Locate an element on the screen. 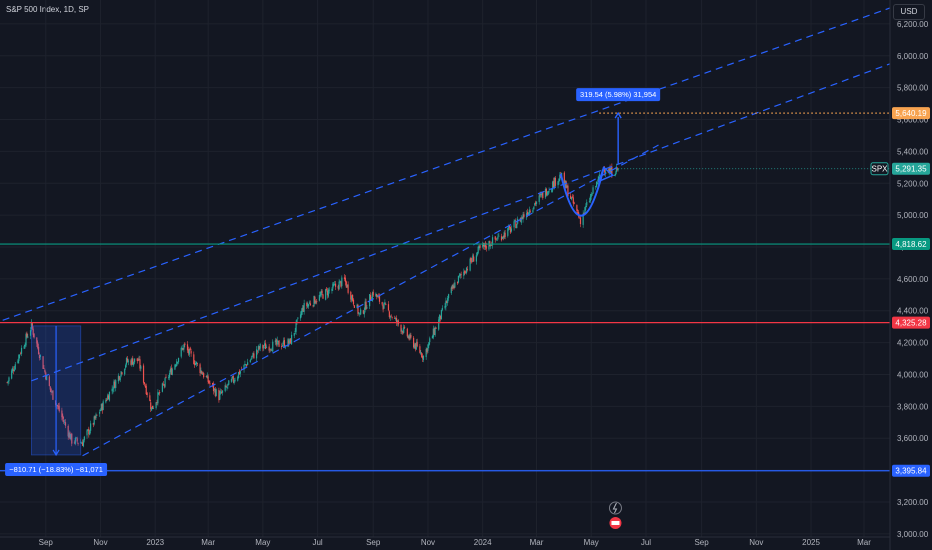  level-badge-label: 4,818.62 is located at coordinates (911, 244).